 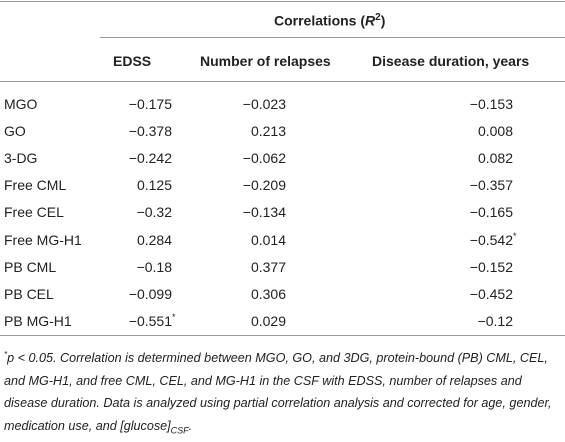 What do you see at coordinates (268, 266) in the screenshot?
I see `cell: 0.377` at bounding box center [268, 266].